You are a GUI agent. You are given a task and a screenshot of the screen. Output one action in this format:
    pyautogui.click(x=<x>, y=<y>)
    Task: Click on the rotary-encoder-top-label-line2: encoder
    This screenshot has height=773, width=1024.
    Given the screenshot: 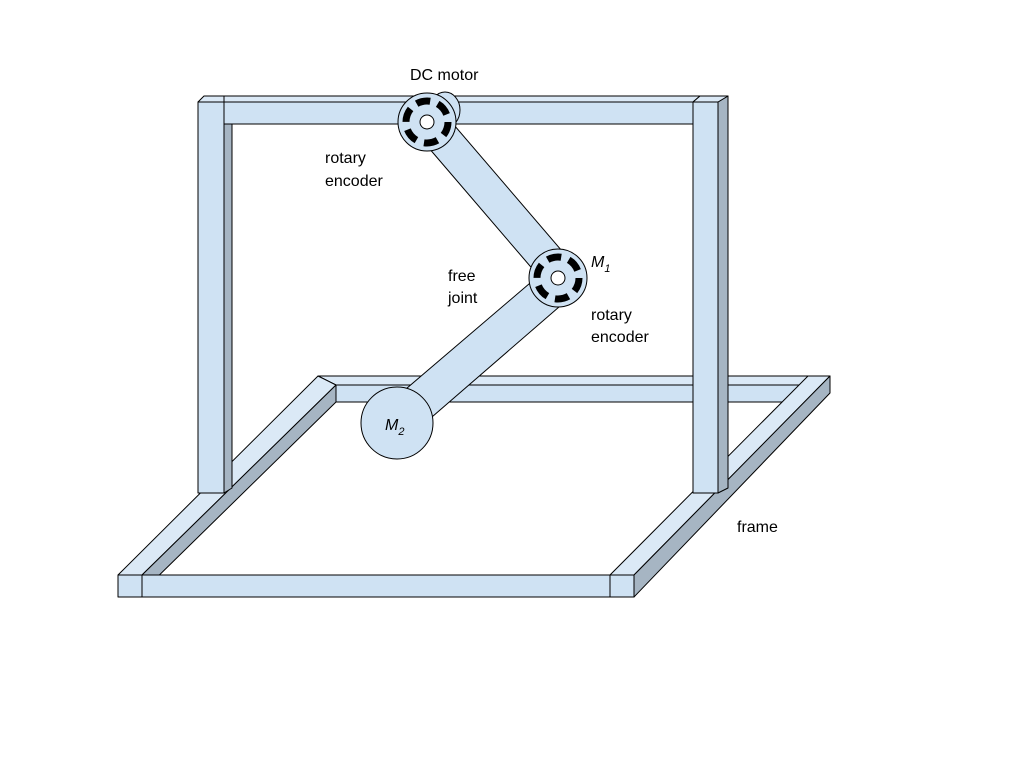 What is the action you would take?
    pyautogui.click(x=354, y=181)
    